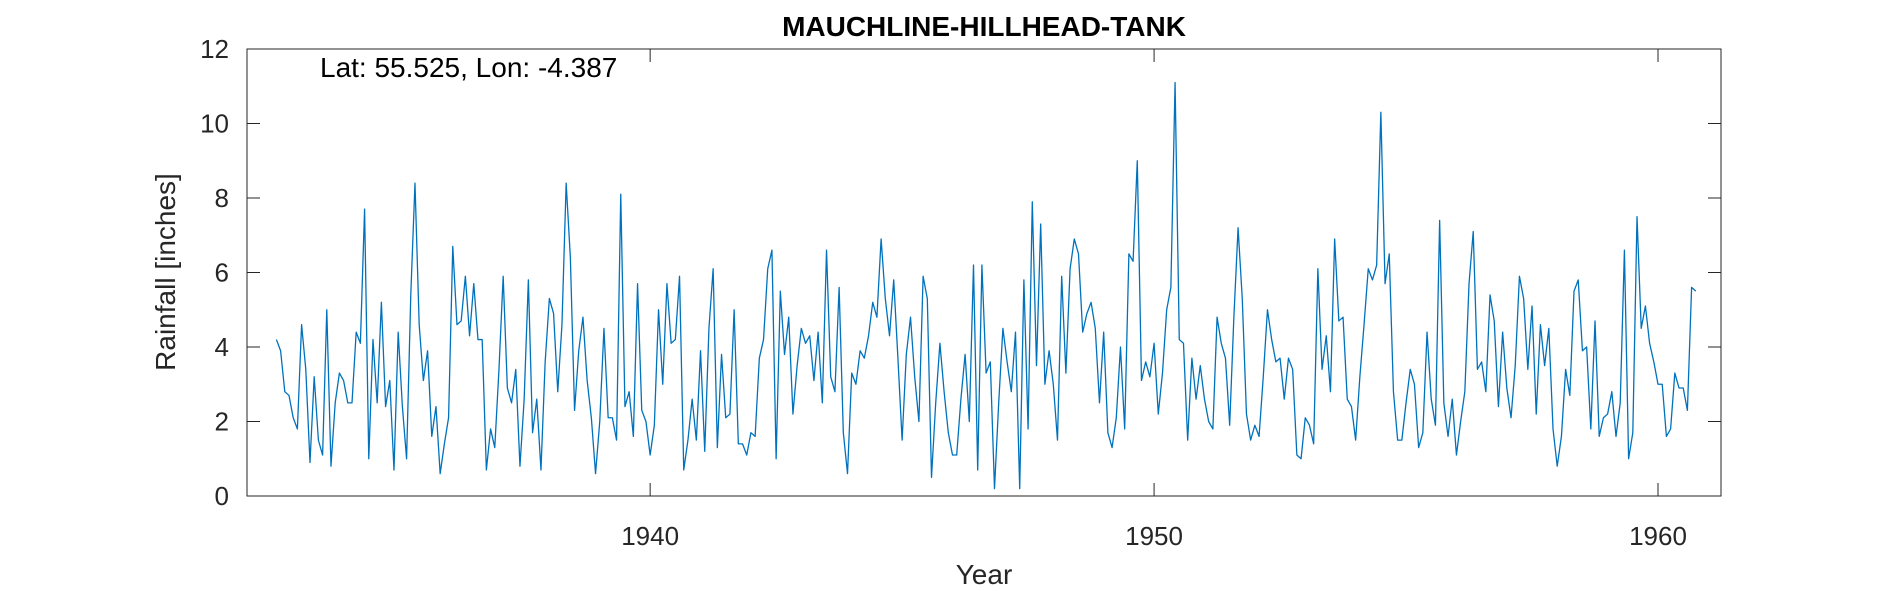  What do you see at coordinates (984, 26) in the screenshot?
I see `chart-title: MAUCHLINE-HILLHEAD-TANK` at bounding box center [984, 26].